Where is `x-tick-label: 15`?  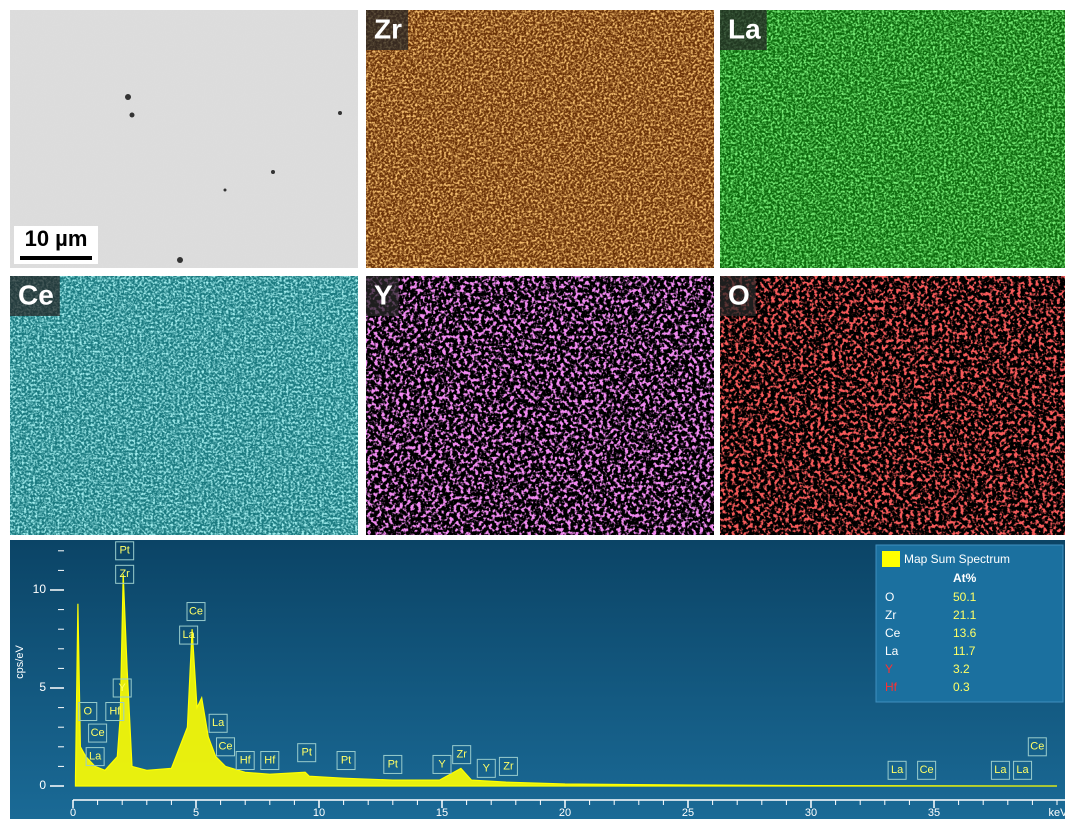 x-tick-label: 15 is located at coordinates (442, 813).